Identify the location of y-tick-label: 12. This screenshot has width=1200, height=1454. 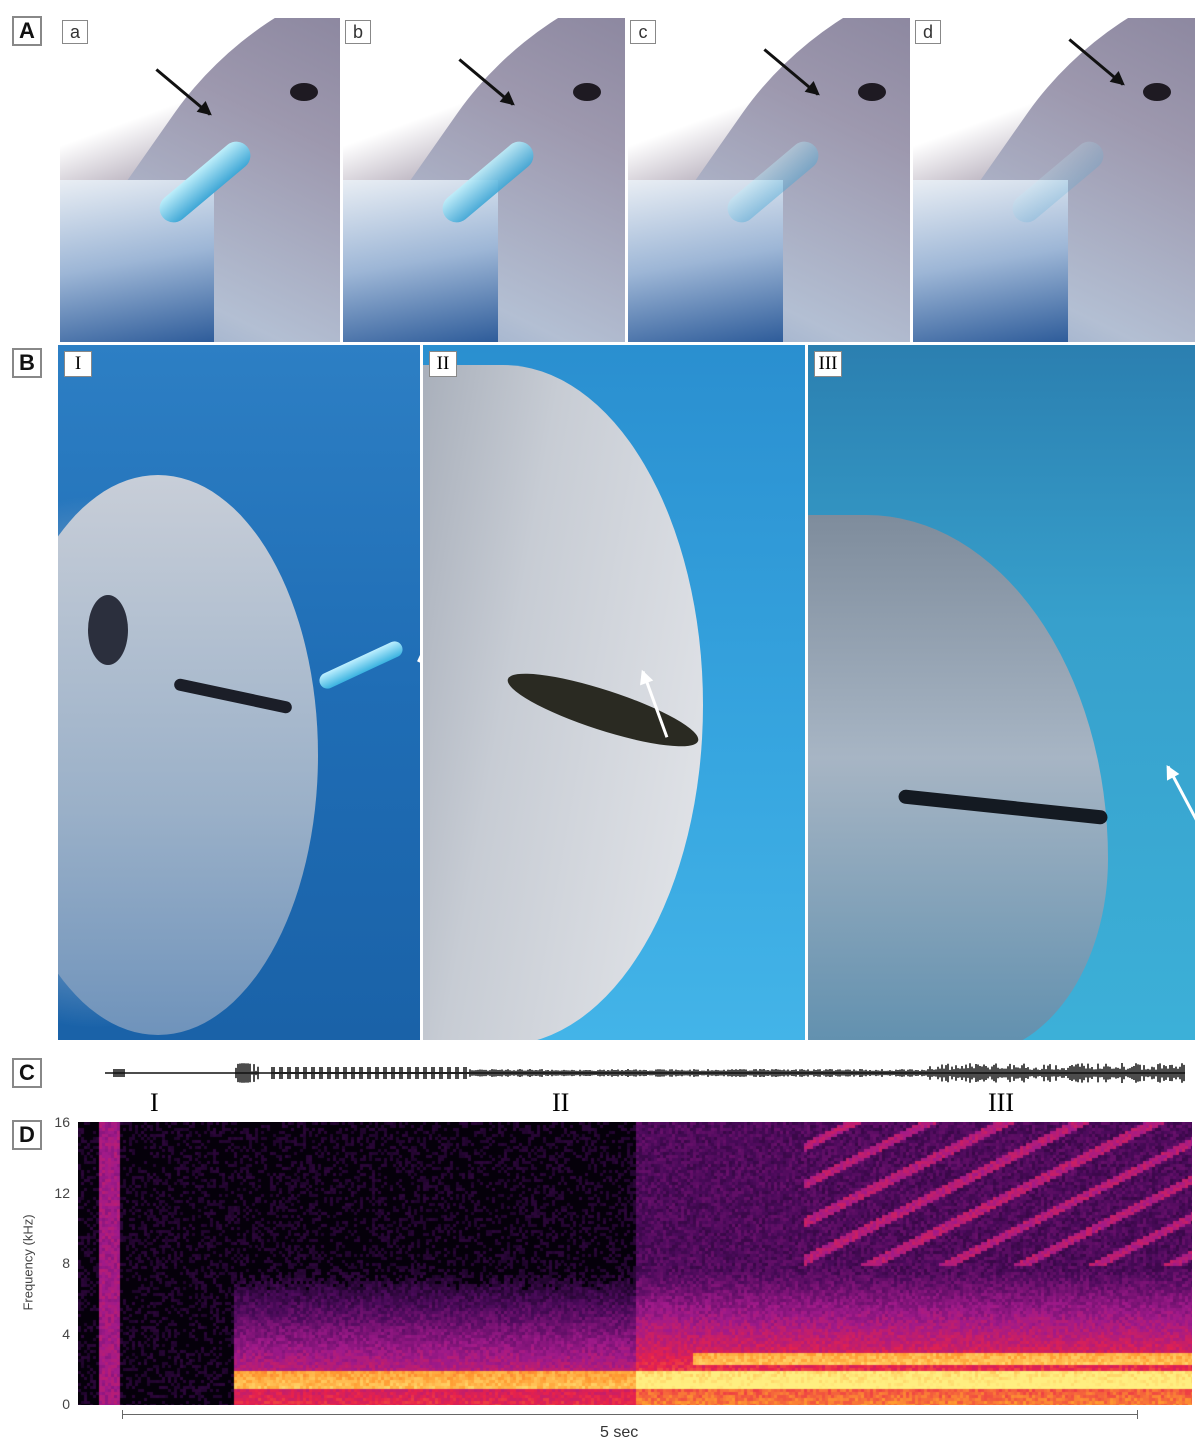
(55, 1193).